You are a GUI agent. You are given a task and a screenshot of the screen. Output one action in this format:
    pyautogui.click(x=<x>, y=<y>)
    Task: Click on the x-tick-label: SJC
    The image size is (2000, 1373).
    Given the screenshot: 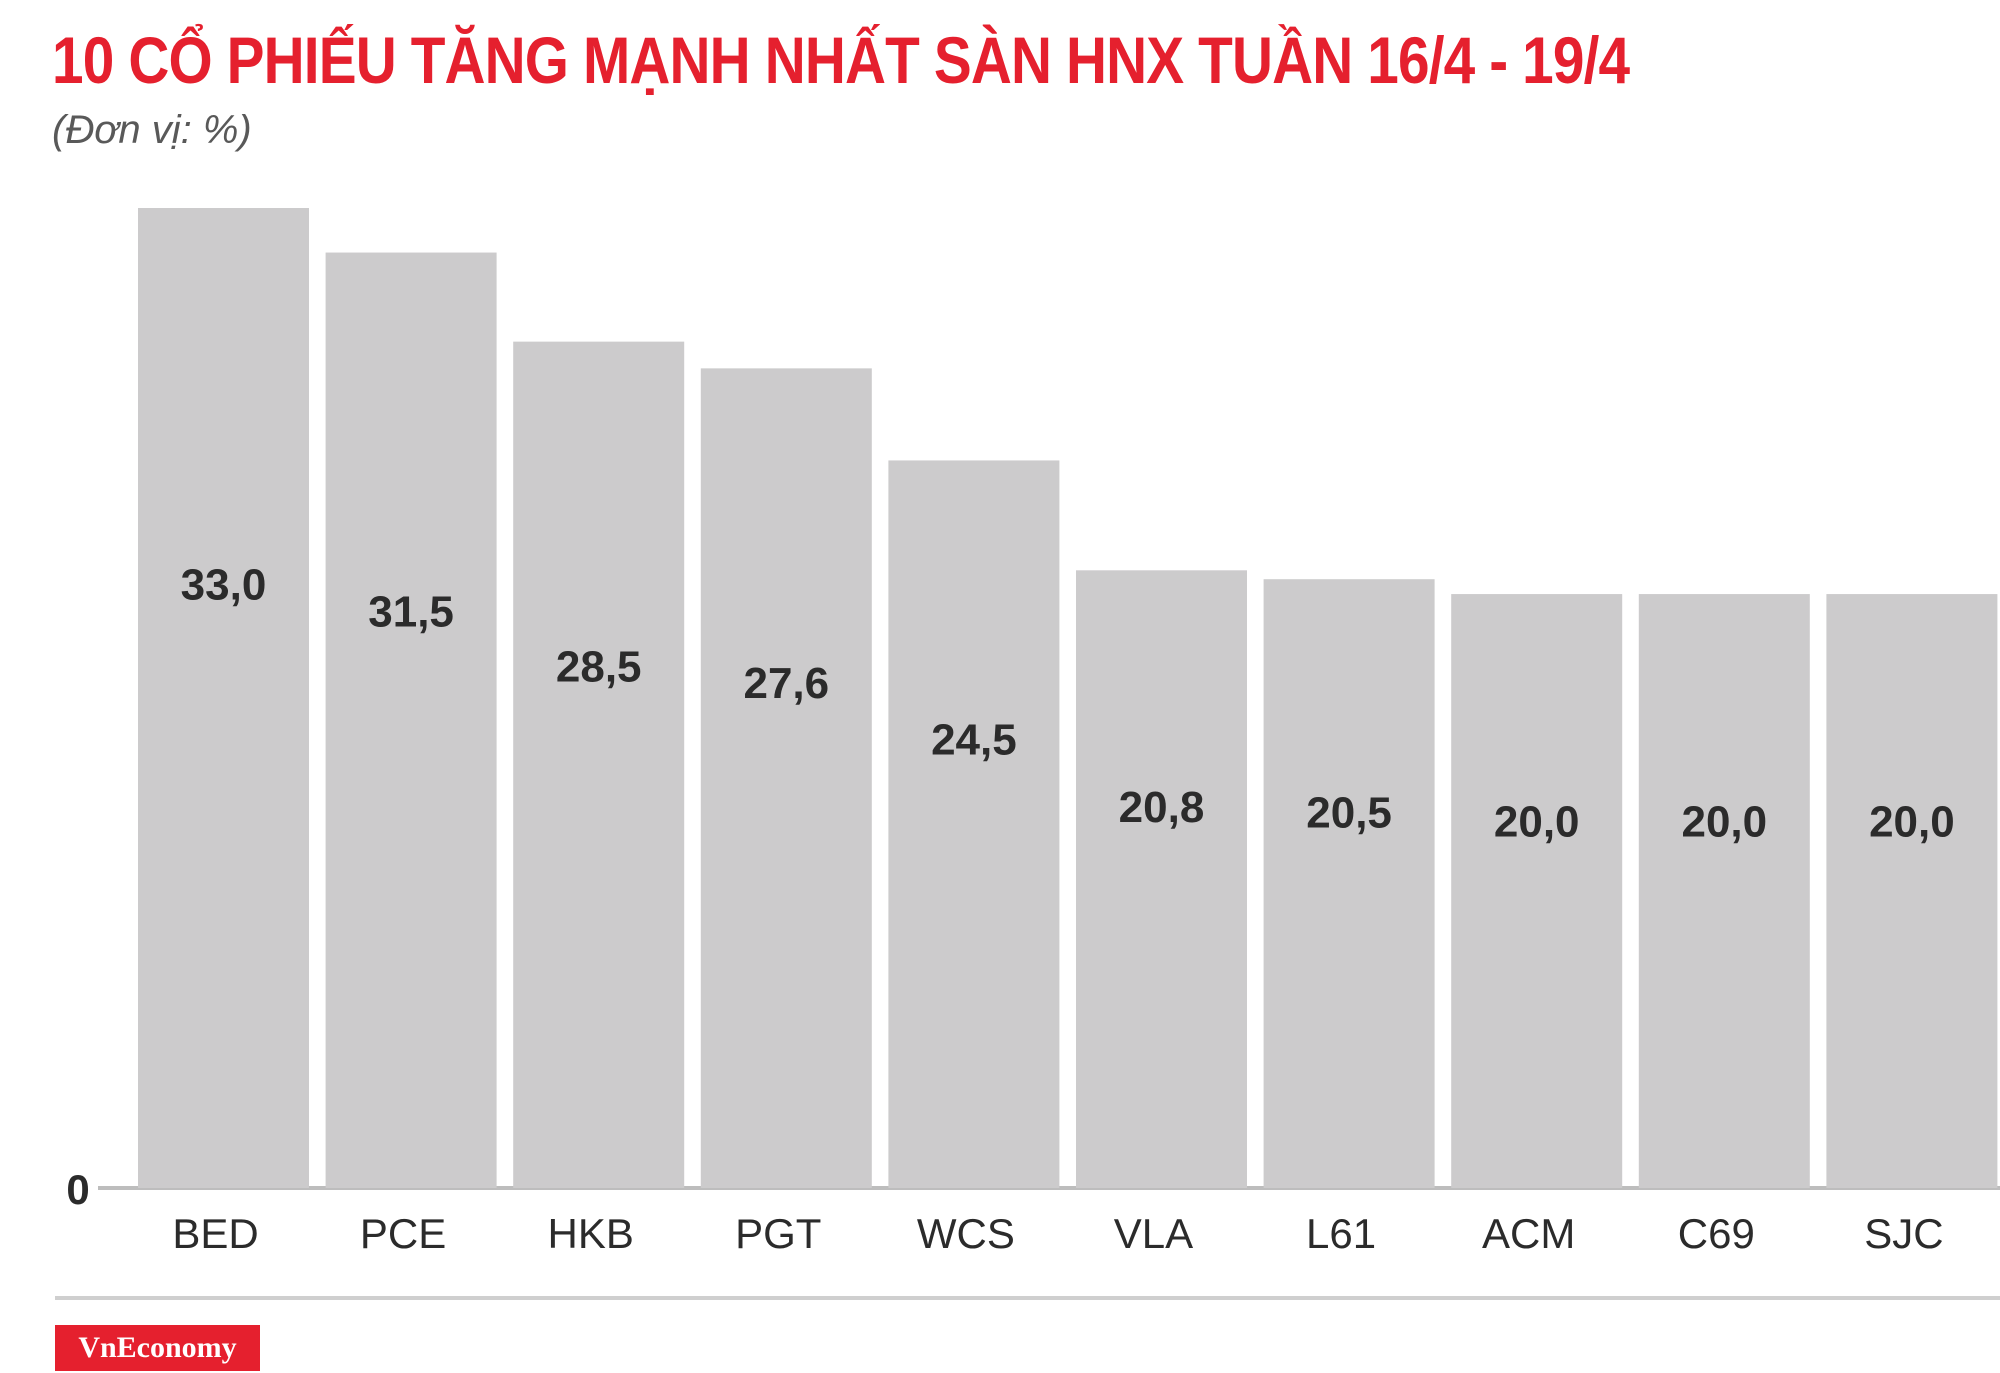 What is the action you would take?
    pyautogui.click(x=1903, y=1233)
    